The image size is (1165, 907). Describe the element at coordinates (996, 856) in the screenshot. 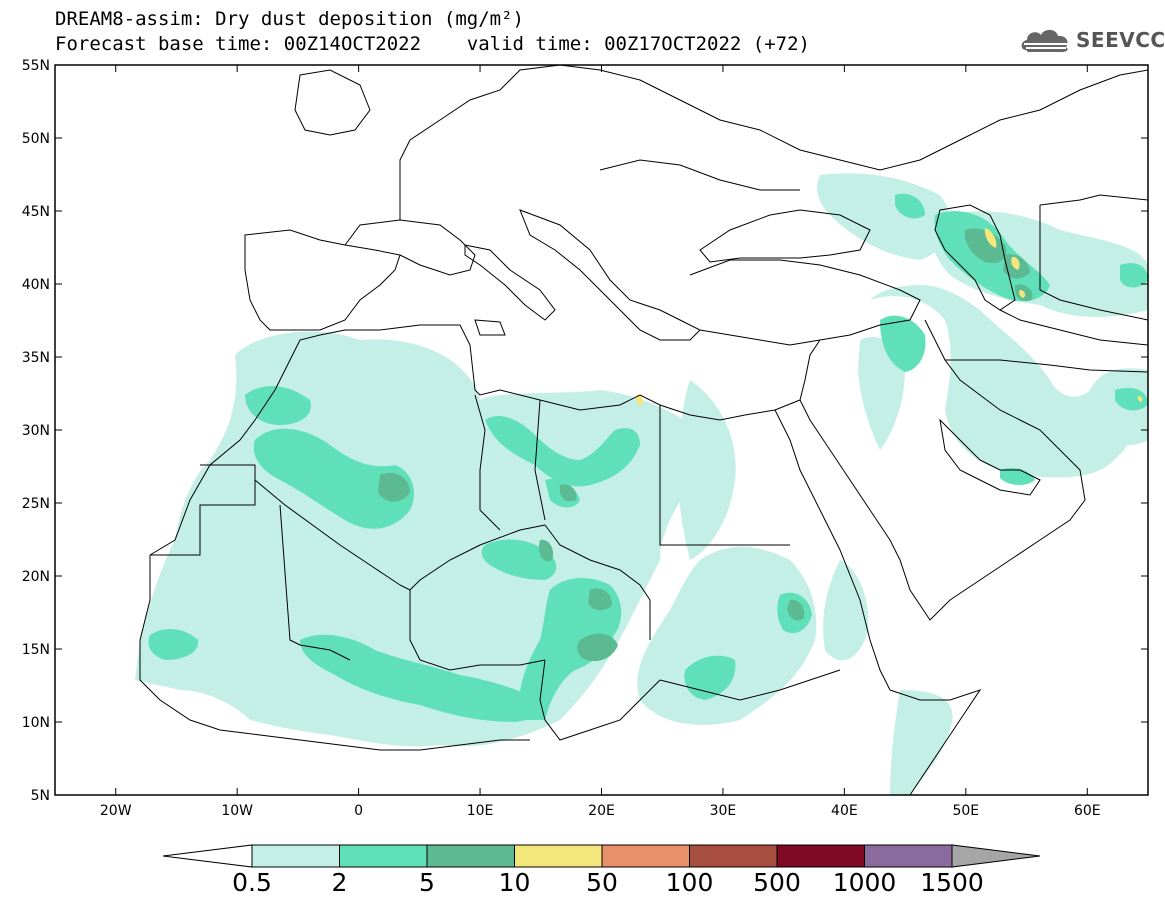

I see `colorbar-over-triangle` at that location.